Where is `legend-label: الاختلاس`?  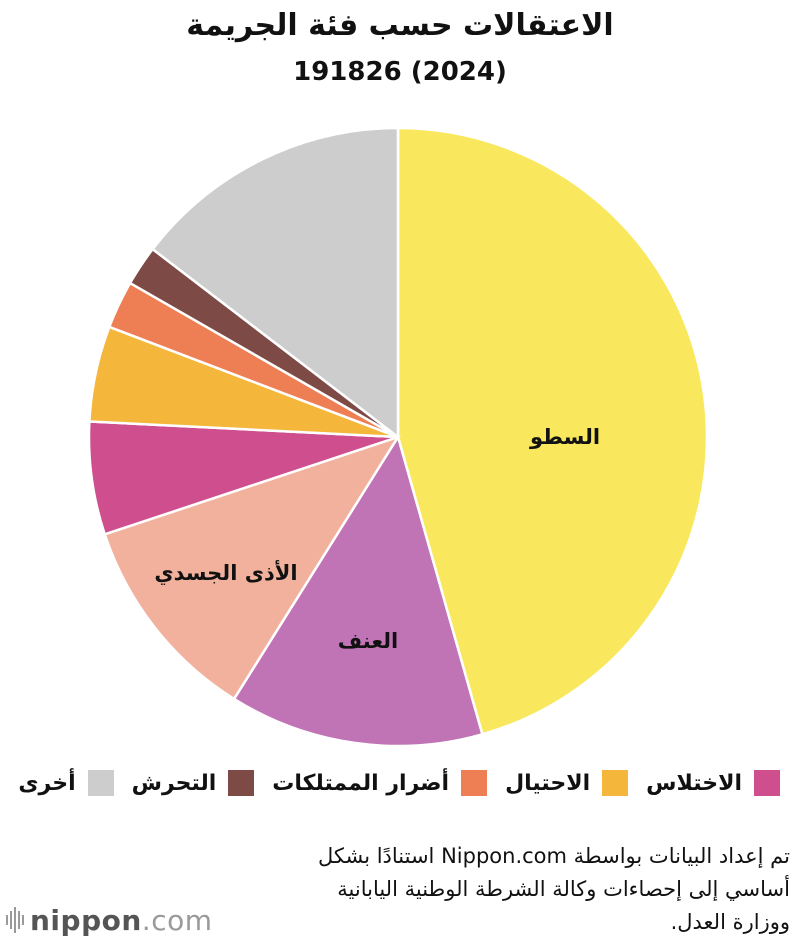 legend-label: الاختلاس is located at coordinates (694, 783).